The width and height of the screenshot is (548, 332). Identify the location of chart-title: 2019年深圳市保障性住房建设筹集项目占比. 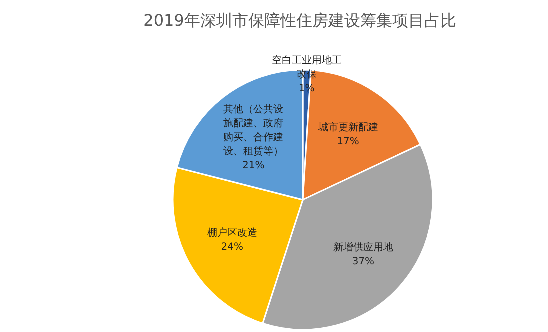
(300, 20).